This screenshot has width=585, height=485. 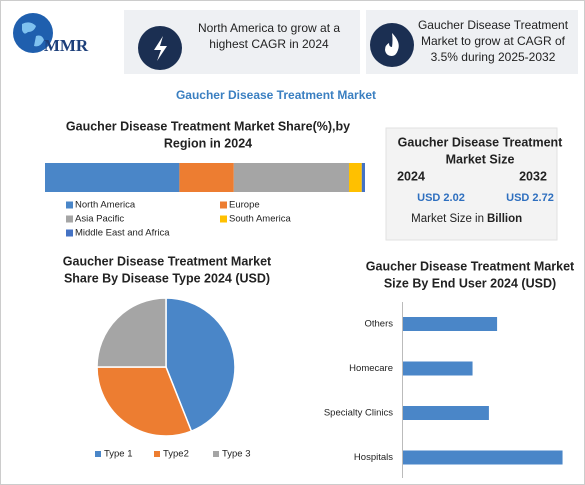 I want to click on note-unit: Billion, so click(x=504, y=219).